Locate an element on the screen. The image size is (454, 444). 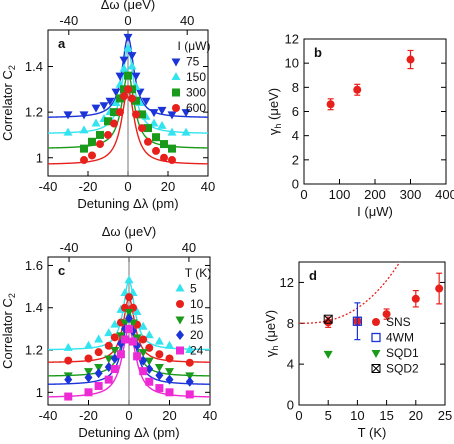
y-axis-label-c-sub: 2 is located at coordinates (12, 295).